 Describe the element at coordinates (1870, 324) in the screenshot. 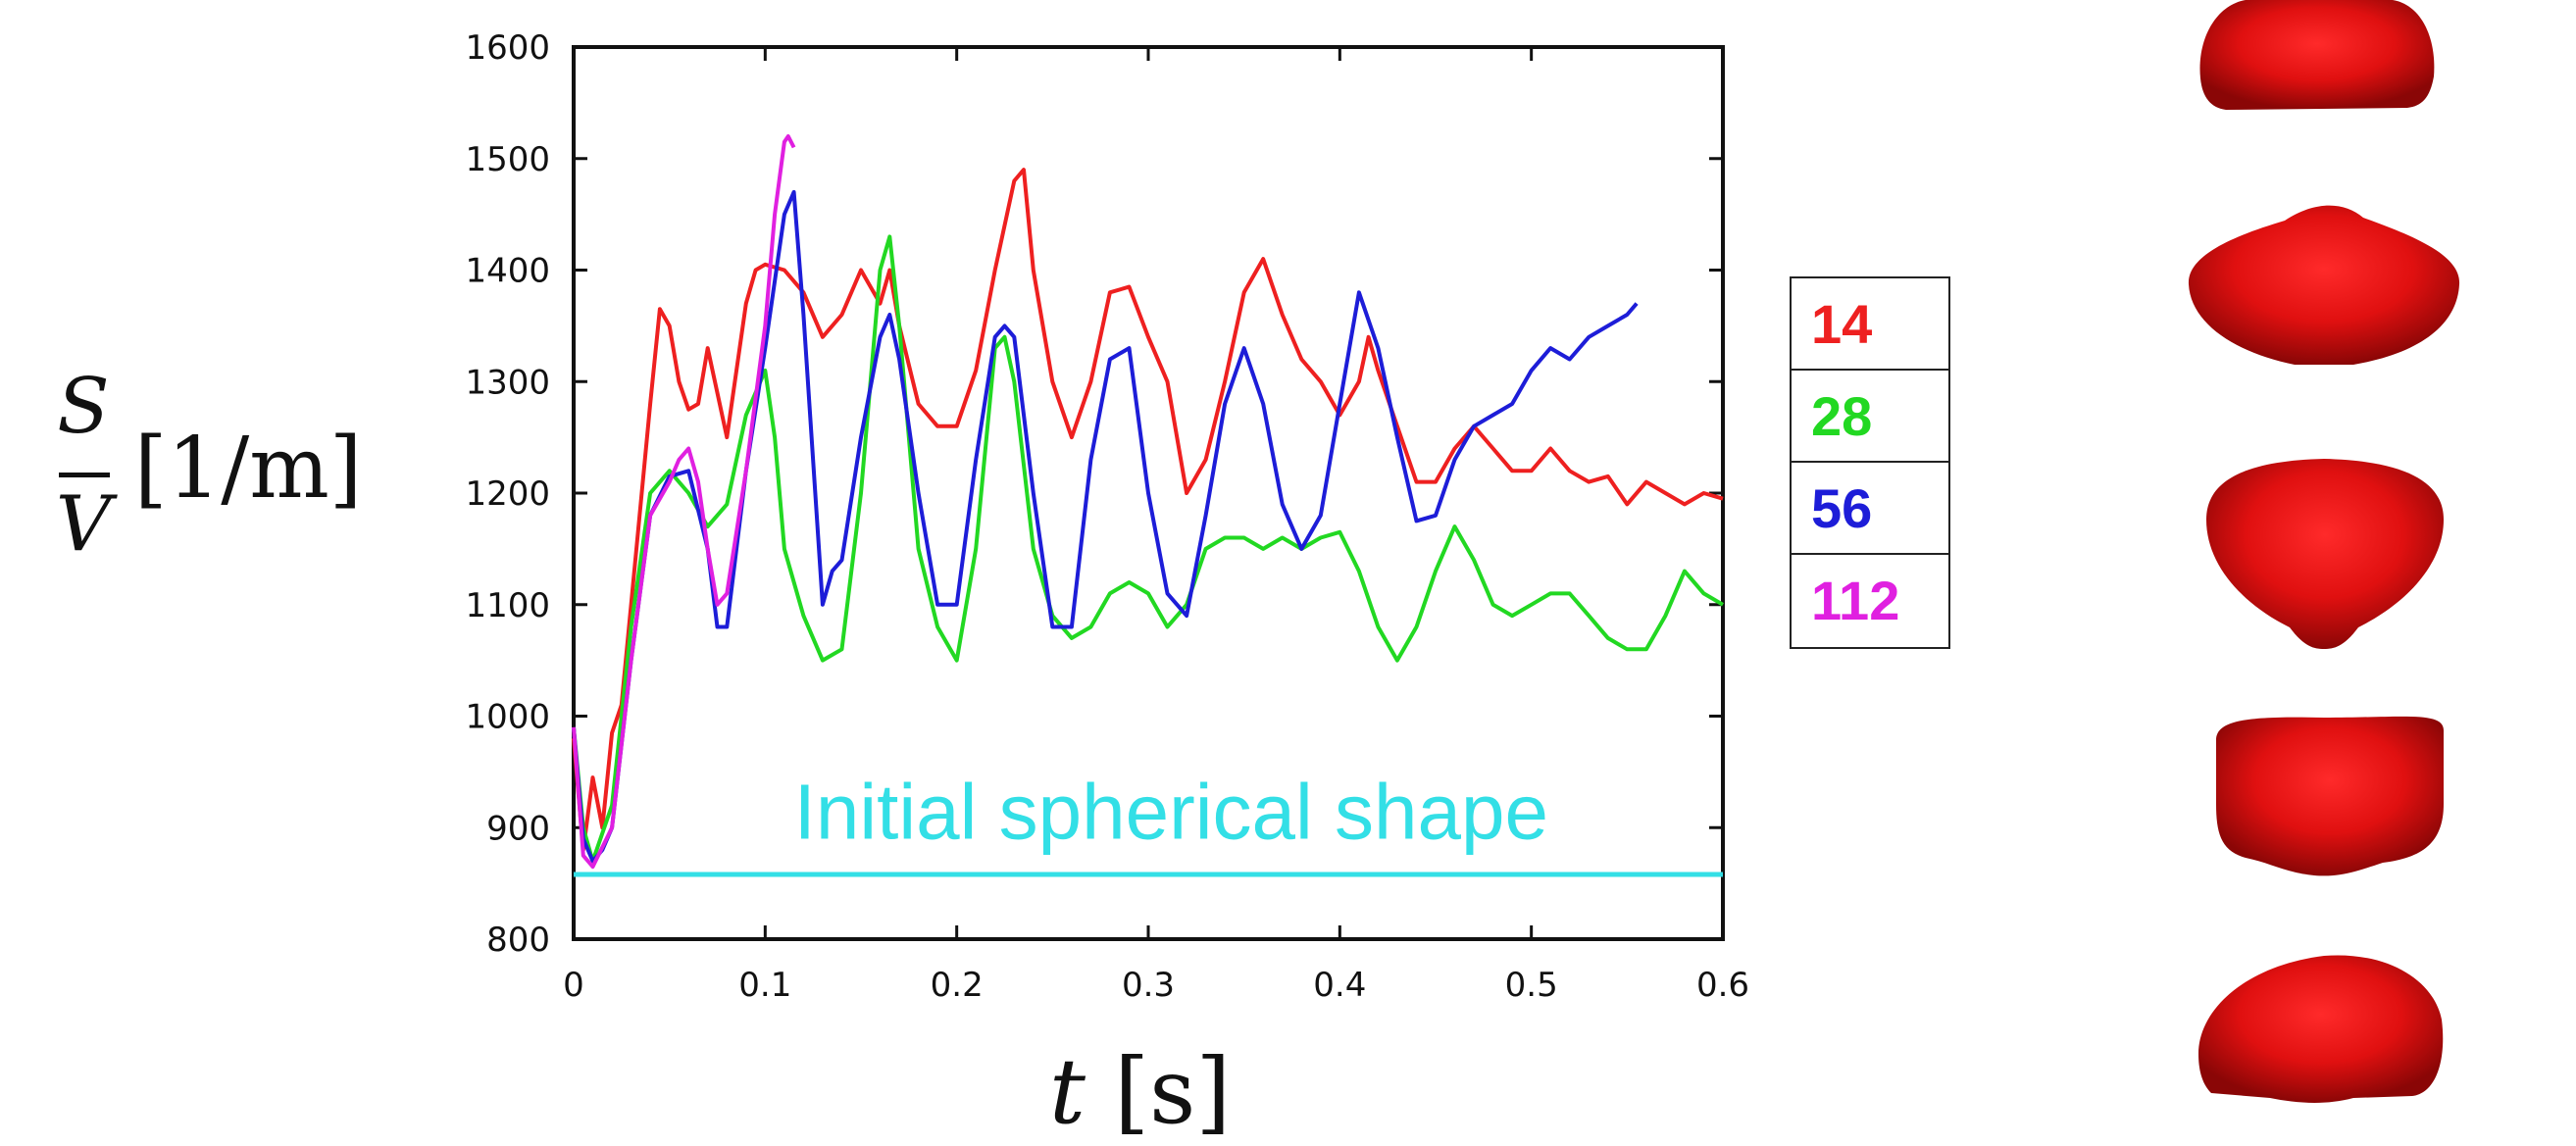

I see `legend-entry-14: 14` at that location.